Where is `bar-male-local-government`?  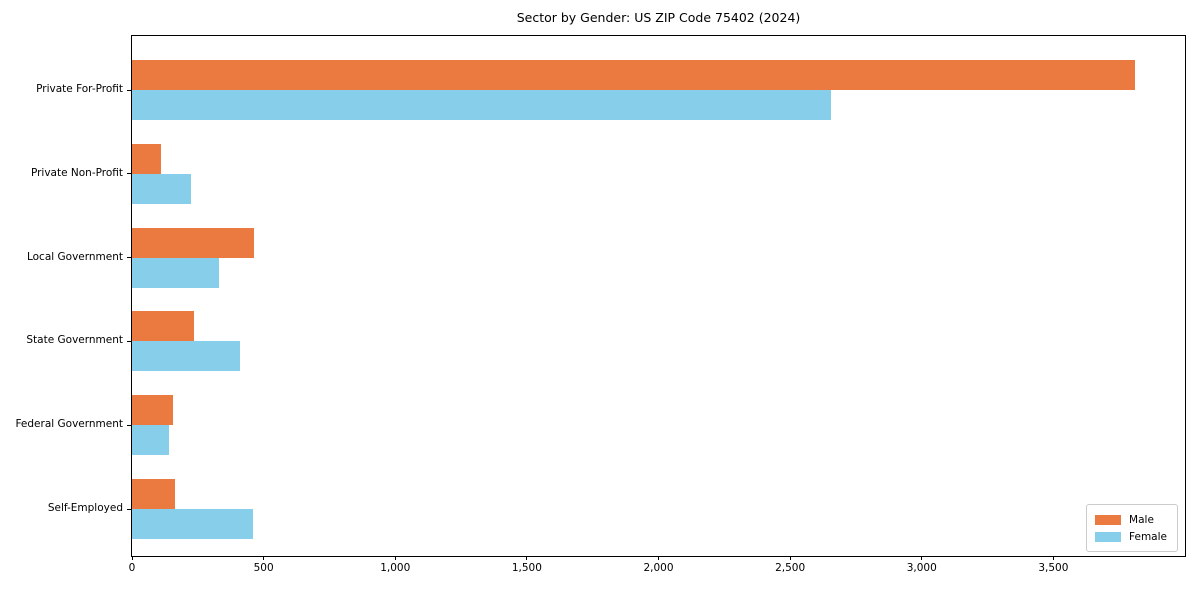 bar-male-local-government is located at coordinates (193, 242).